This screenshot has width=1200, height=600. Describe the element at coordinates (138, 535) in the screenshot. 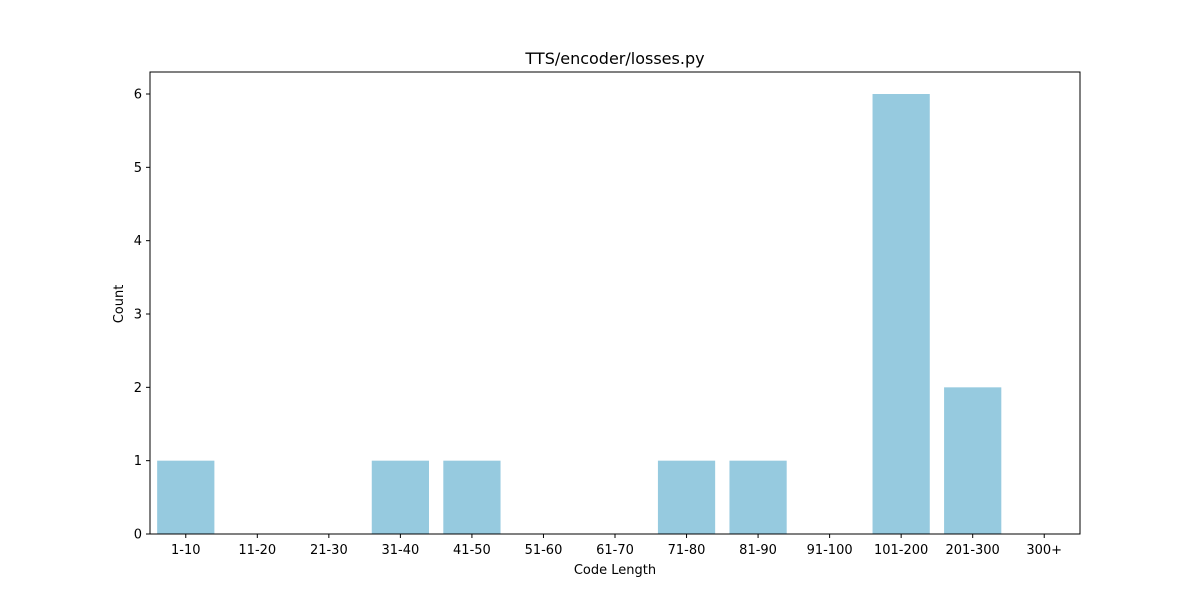

I see `y-tick-label: 0` at that location.